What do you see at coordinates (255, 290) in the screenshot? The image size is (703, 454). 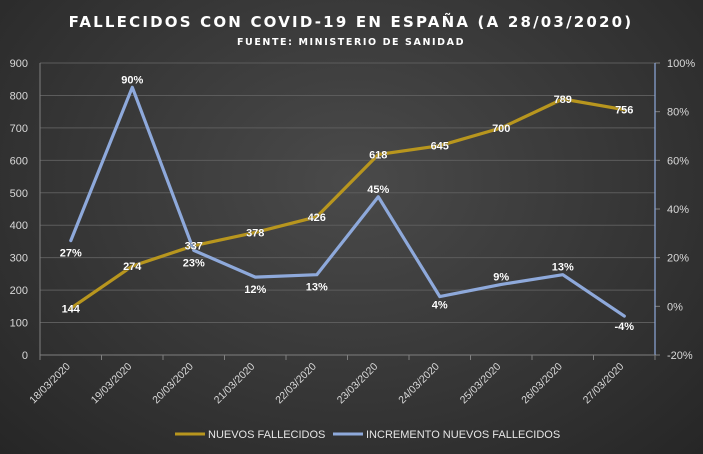 I see `data-label: 12%` at bounding box center [255, 290].